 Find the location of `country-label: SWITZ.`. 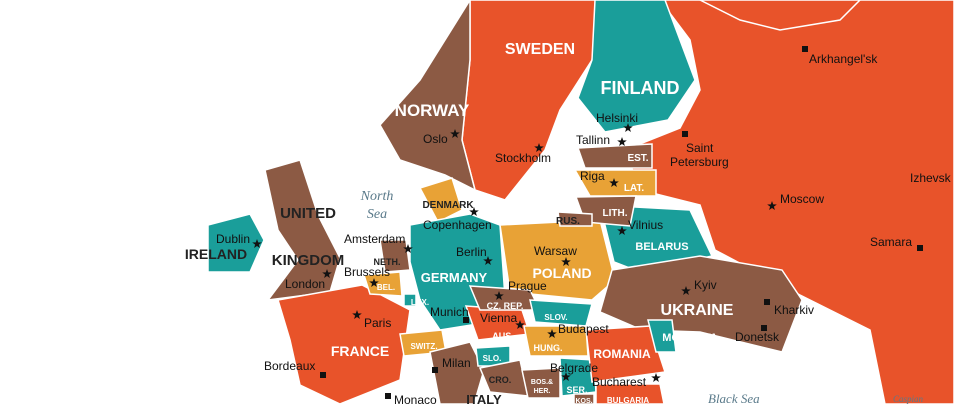

country-label: SWITZ. is located at coordinates (423, 346).